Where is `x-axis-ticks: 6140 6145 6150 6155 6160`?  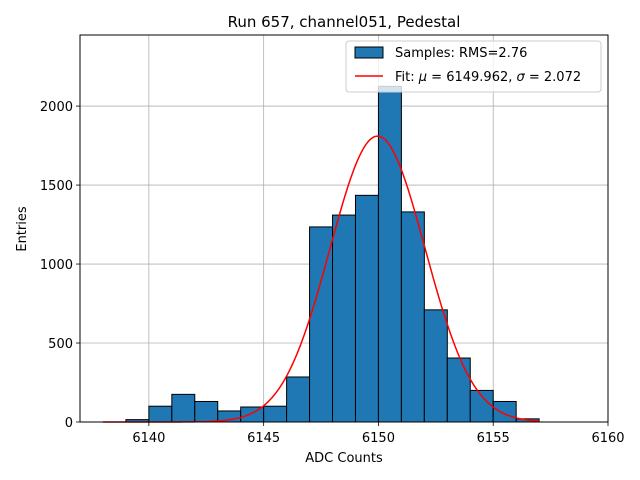
x-axis-ticks: 6140 6145 6150 6155 6160 is located at coordinates (378, 434).